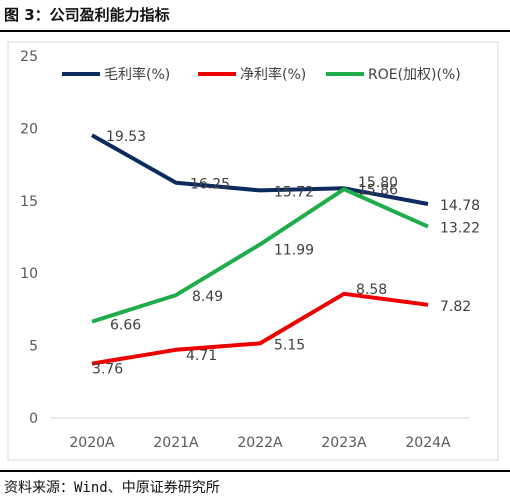  What do you see at coordinates (289, 345) in the screenshot?
I see `data-label: 5.15` at bounding box center [289, 345].